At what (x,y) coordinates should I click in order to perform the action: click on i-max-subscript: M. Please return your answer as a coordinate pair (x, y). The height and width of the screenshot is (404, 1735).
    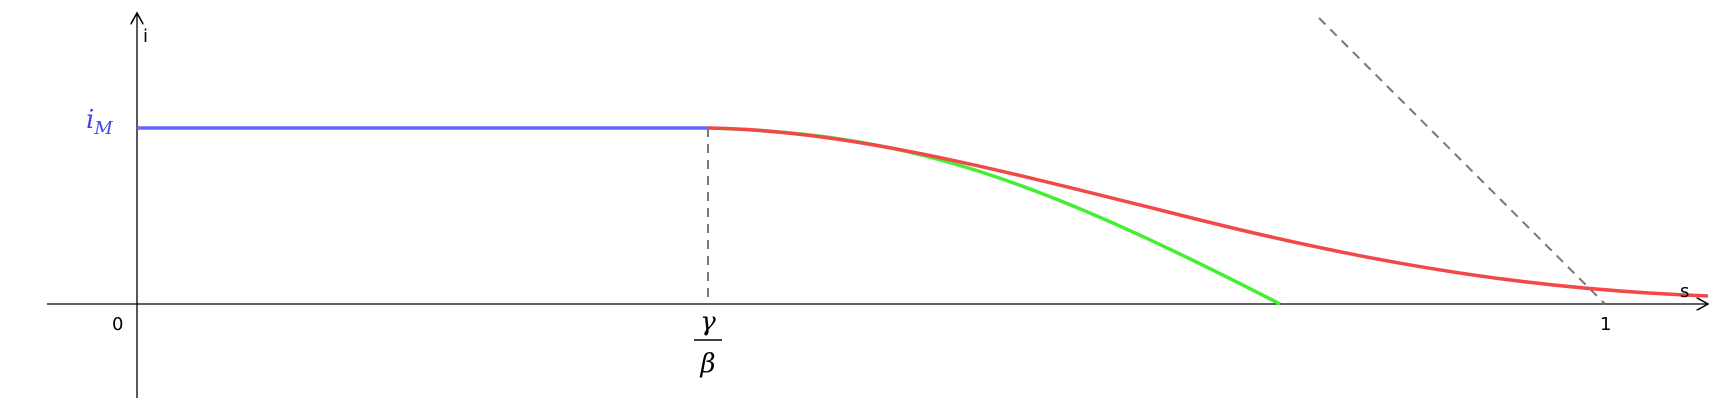
    Looking at the image, I should click on (103, 128).